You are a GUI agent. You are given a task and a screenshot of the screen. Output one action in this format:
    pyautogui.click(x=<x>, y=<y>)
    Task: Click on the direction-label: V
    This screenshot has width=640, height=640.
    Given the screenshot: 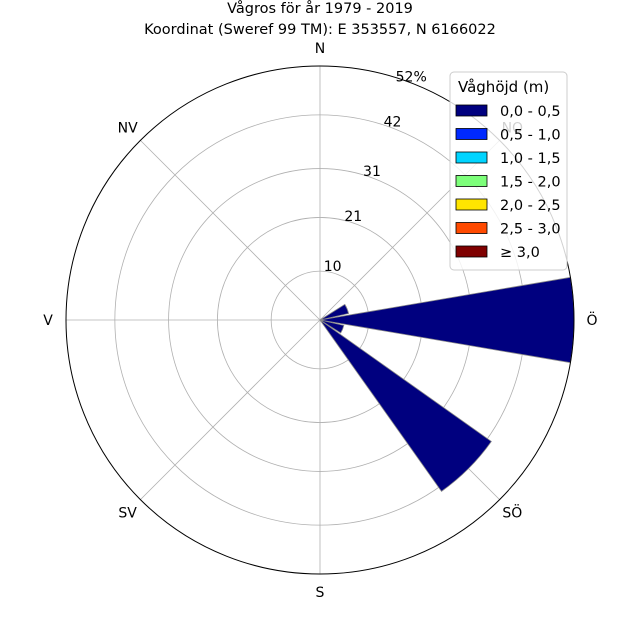 What is the action you would take?
    pyautogui.click(x=48, y=321)
    